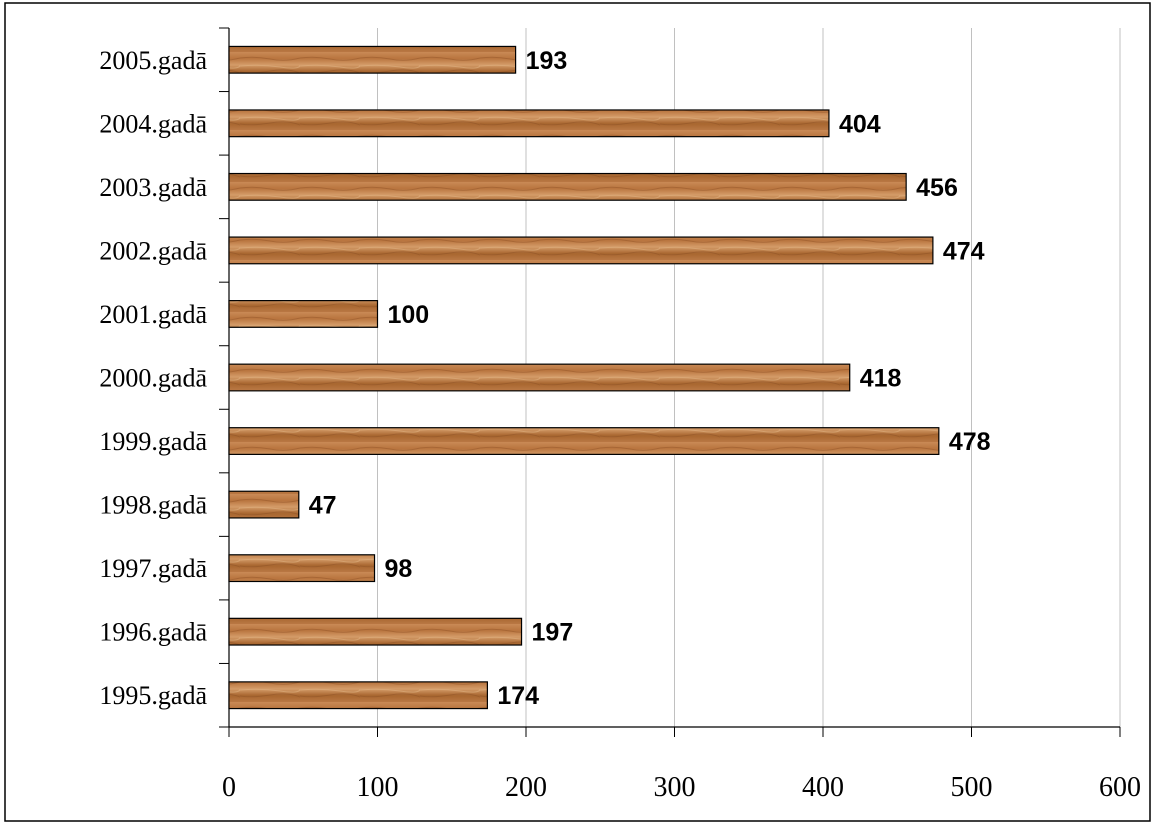  I want to click on category-label: 2003.gadā, so click(153, 187).